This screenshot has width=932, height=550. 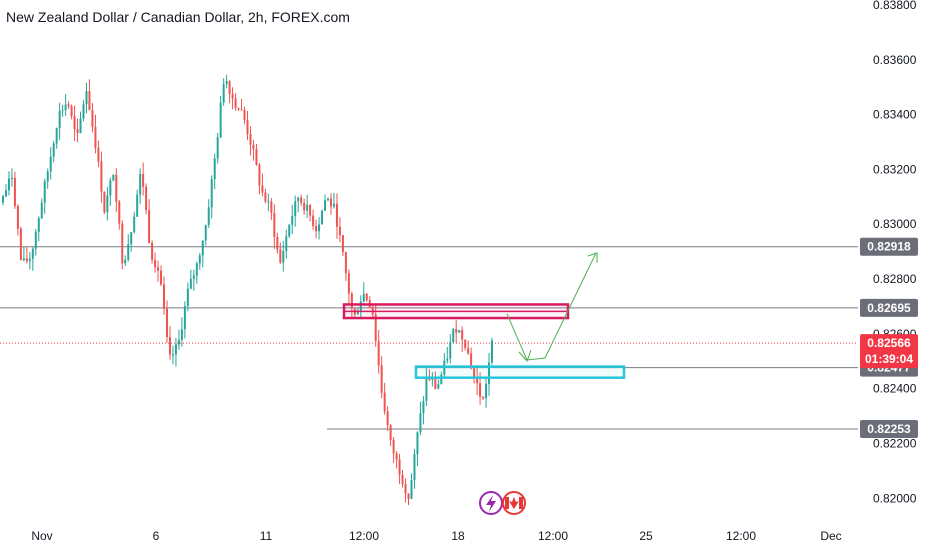 I want to click on current-price-badge, so click(x=889, y=351).